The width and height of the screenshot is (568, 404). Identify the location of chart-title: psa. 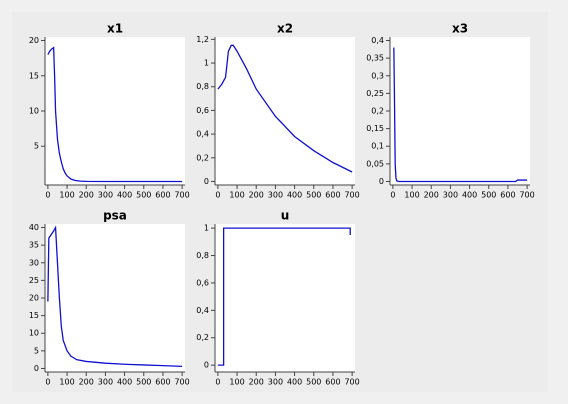
(115, 216).